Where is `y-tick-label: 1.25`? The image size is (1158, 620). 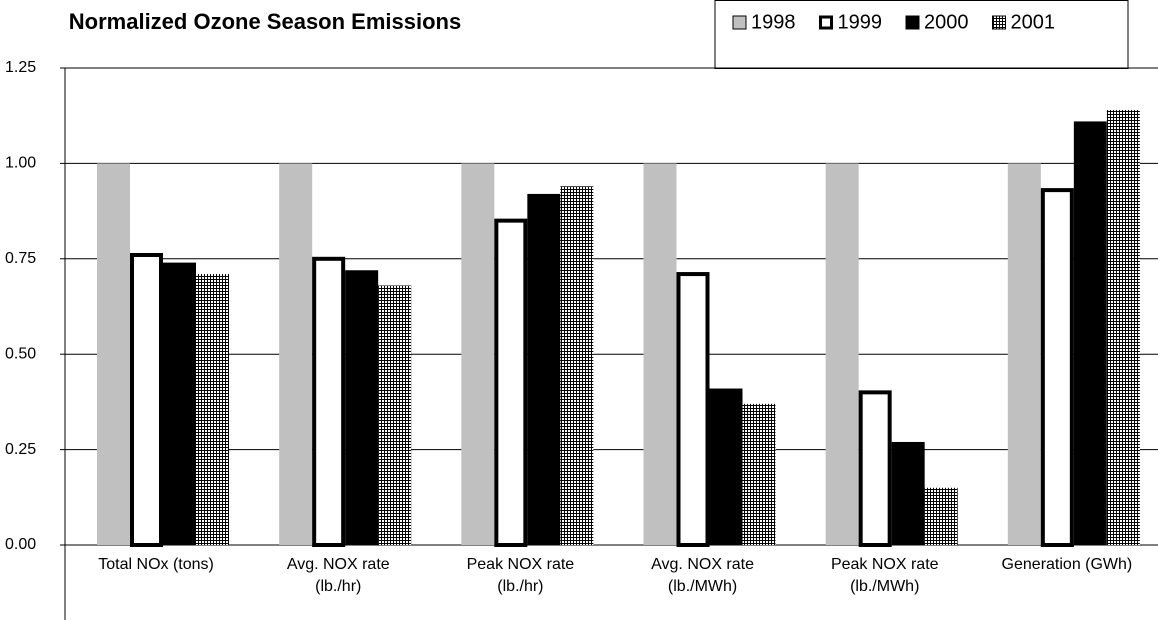 y-tick-label: 1.25 is located at coordinates (20, 67).